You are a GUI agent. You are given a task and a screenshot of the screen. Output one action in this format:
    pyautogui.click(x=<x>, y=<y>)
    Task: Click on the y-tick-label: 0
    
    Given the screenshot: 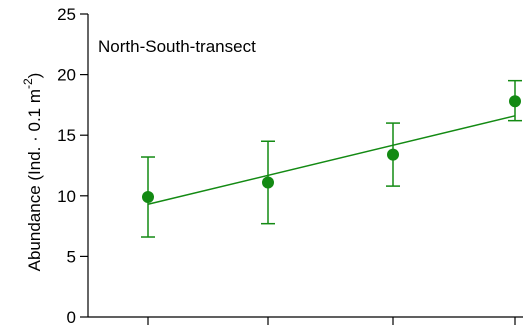 What is the action you would take?
    pyautogui.click(x=71, y=317)
    